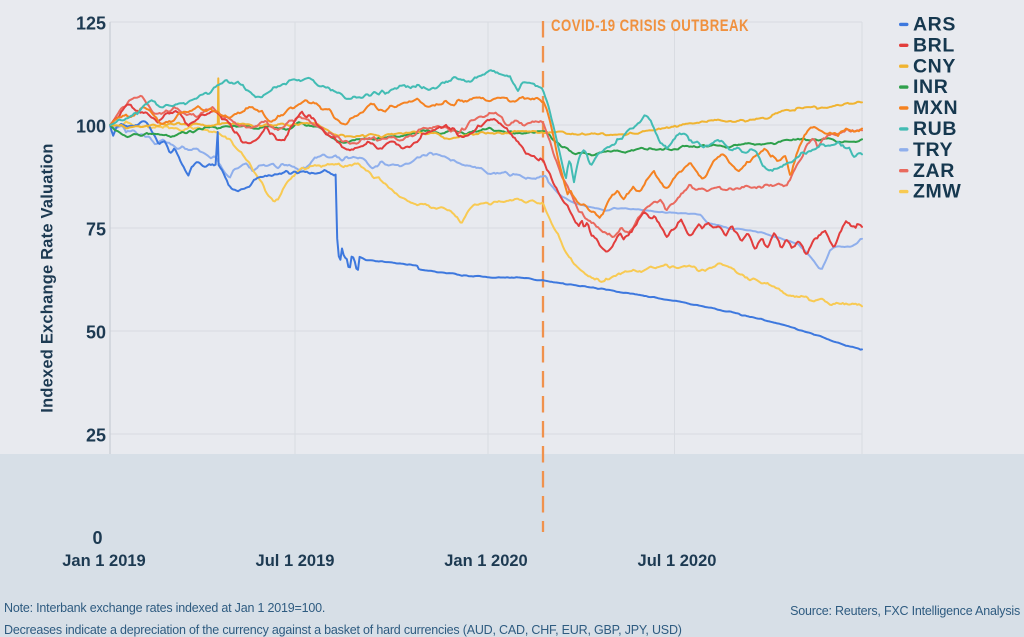 The width and height of the screenshot is (1024, 637). Describe the element at coordinates (933, 150) in the screenshot. I see `svg-text: TRY` at that location.